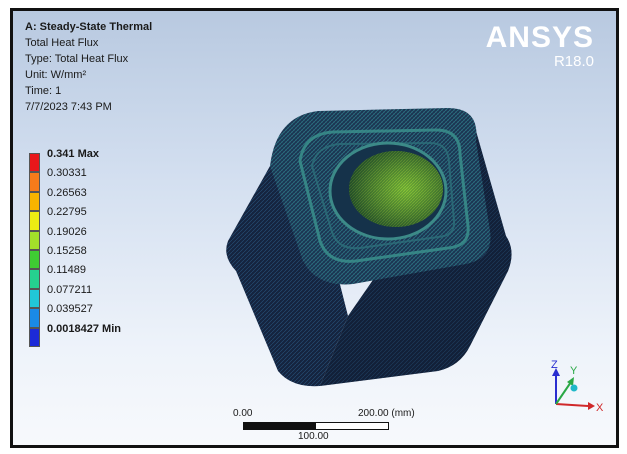 This screenshot has height=454, width=627. I want to click on result-type: Type: Total Heat Flux, so click(77, 59).